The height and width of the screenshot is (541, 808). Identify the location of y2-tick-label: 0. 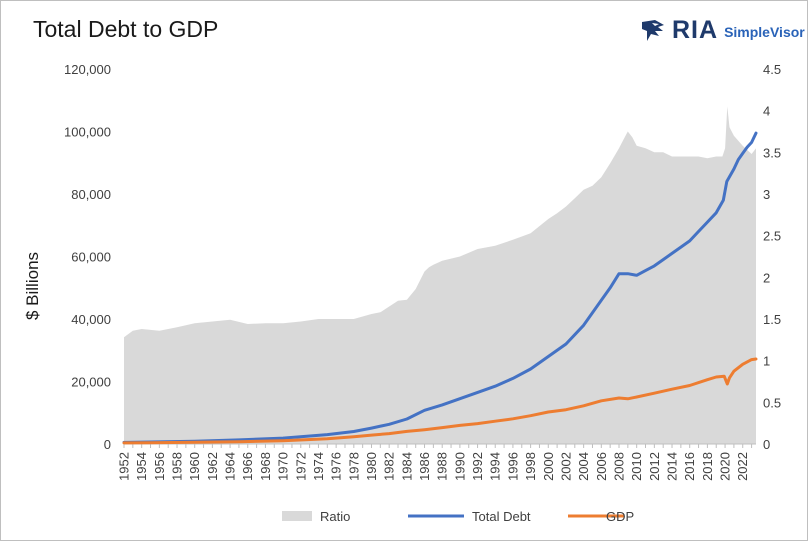
(766, 444).